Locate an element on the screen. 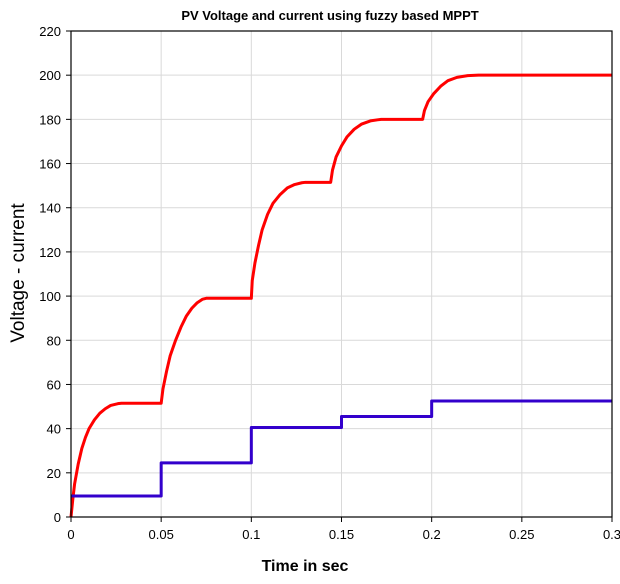  y-tick-label: 200 is located at coordinates (50, 75).